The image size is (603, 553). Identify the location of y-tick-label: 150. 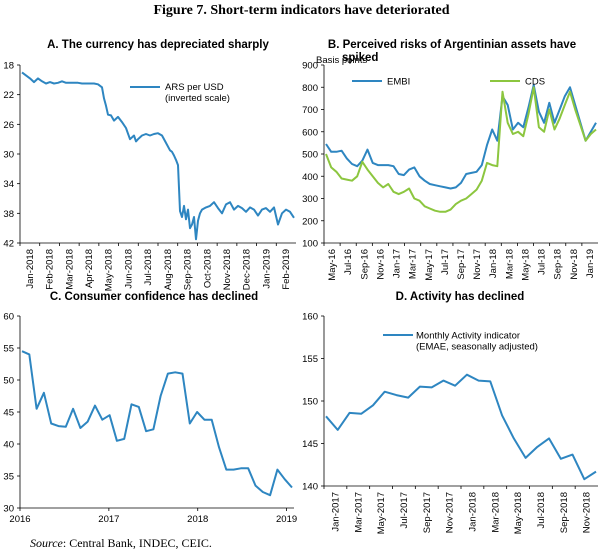
(310, 402).